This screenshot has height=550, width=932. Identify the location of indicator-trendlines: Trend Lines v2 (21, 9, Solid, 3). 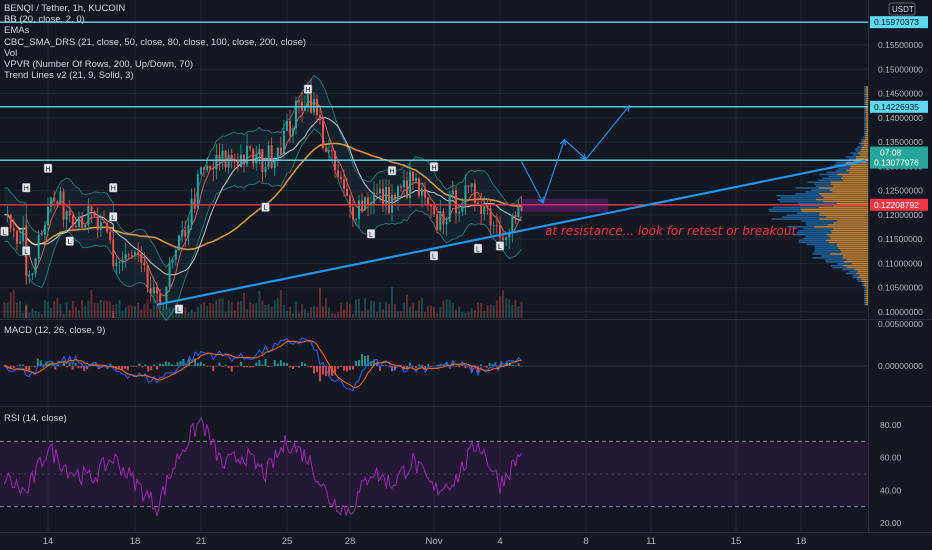
(69, 76).